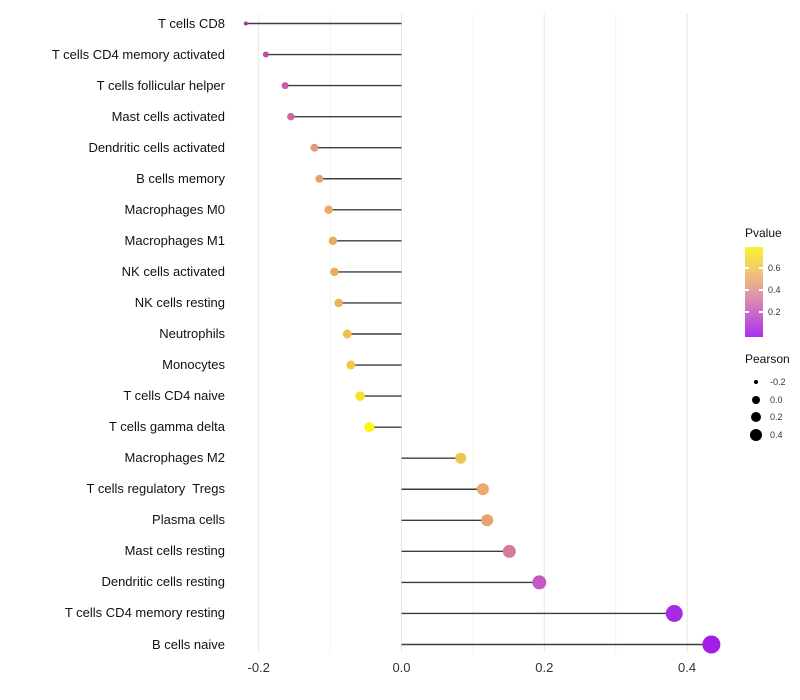 Image resolution: width=800 pixels, height=700 pixels. I want to click on y-axis-label: NK cells activated, so click(173, 271).